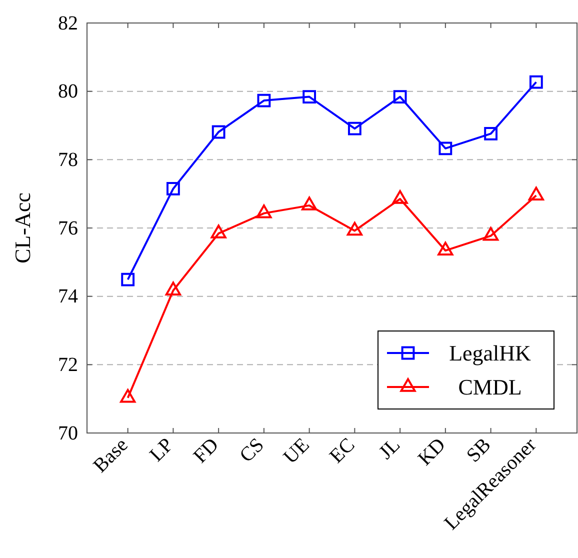  Describe the element at coordinates (432, 452) in the screenshot. I see `x-tick-label: KD` at that location.